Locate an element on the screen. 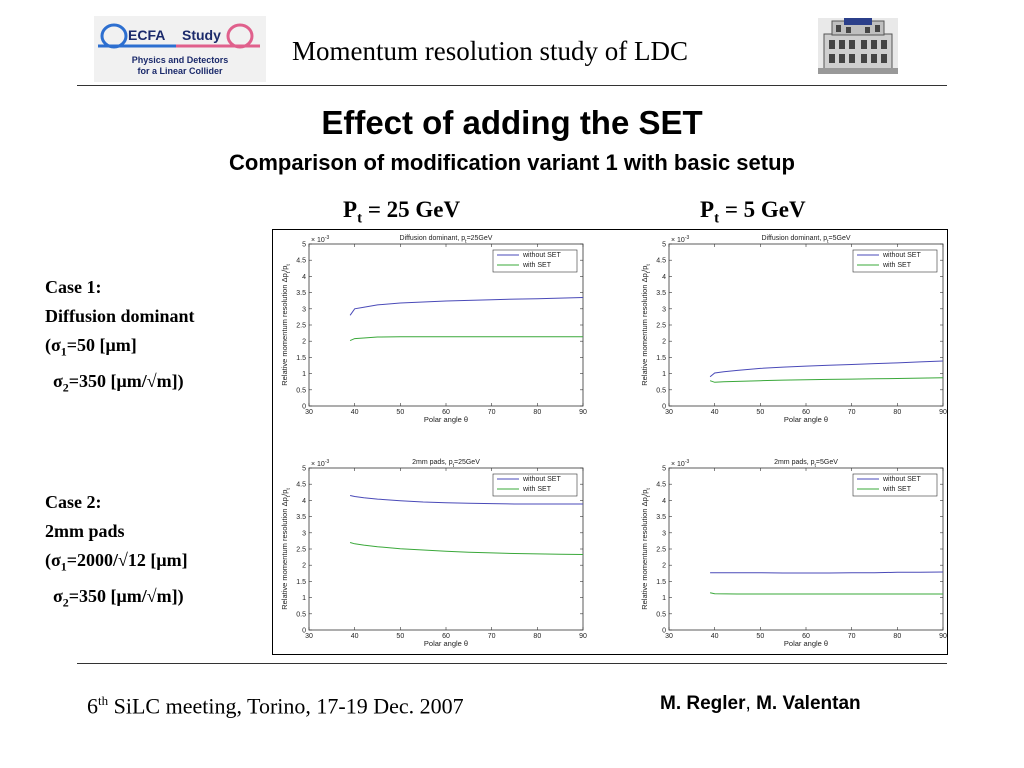  case-1-s2b: =350 [μm/√m]) is located at coordinates (126, 380).